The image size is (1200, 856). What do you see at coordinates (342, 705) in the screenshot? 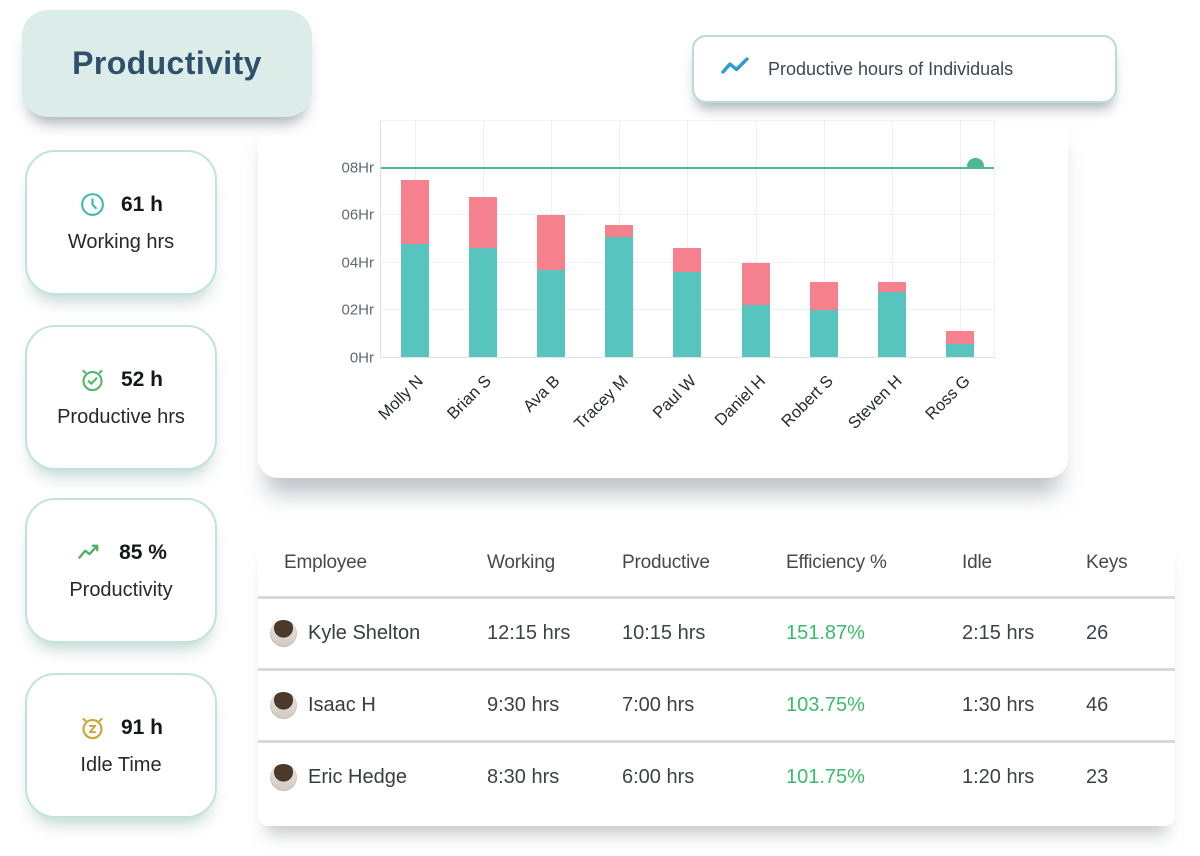
I see `employee-name: Isaac H` at bounding box center [342, 705].